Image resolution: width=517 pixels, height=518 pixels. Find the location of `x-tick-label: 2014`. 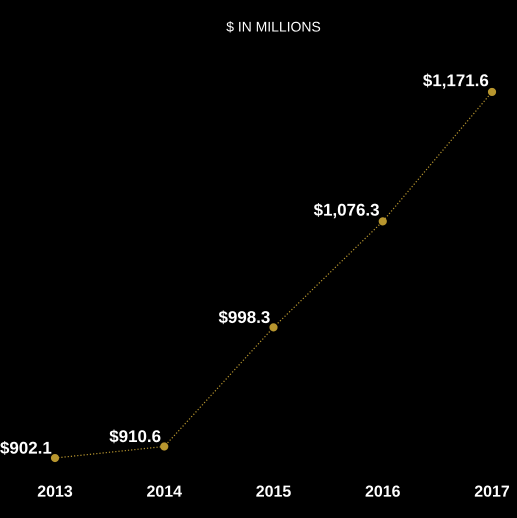

x-tick-label: 2014 is located at coordinates (164, 491).